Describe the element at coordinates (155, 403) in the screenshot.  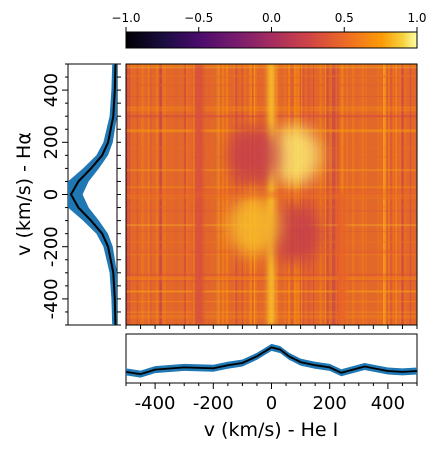
I see `he-i-x-tick-label: -400` at that location.